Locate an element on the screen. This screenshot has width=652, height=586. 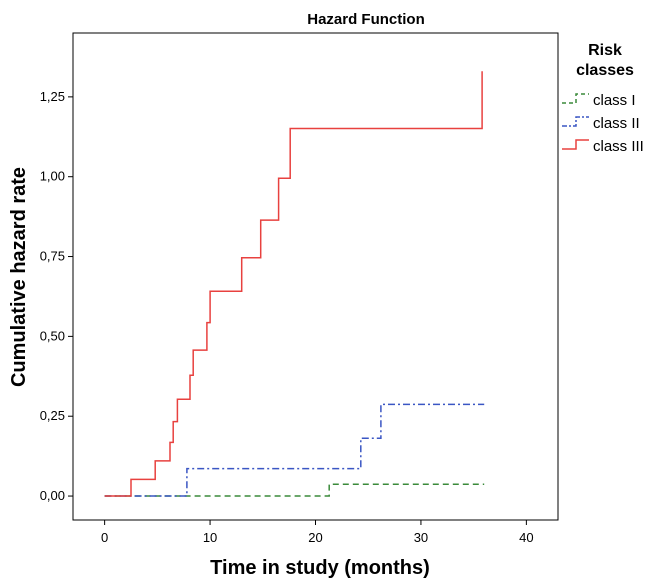
x-tick-label: 30 is located at coordinates (421, 537).